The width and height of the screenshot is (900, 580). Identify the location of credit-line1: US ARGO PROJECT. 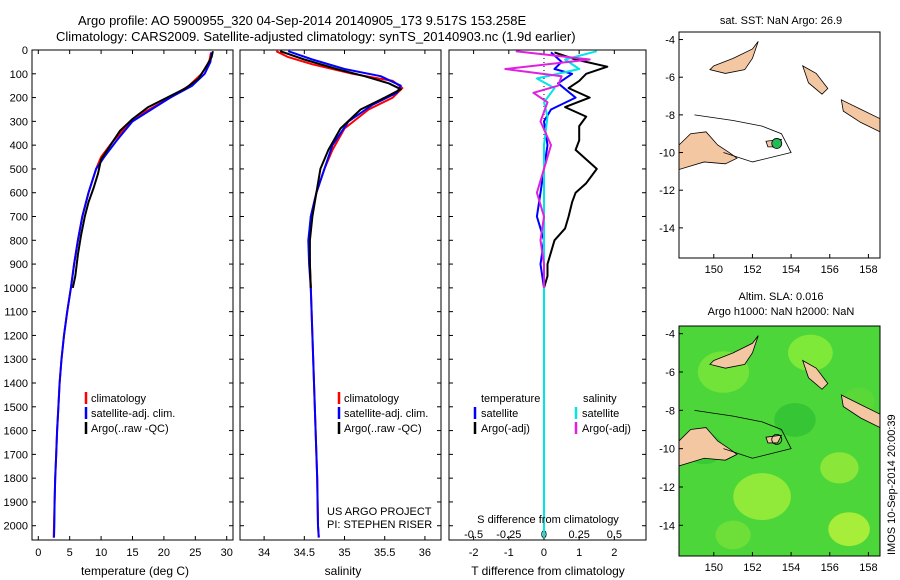
(379, 512).